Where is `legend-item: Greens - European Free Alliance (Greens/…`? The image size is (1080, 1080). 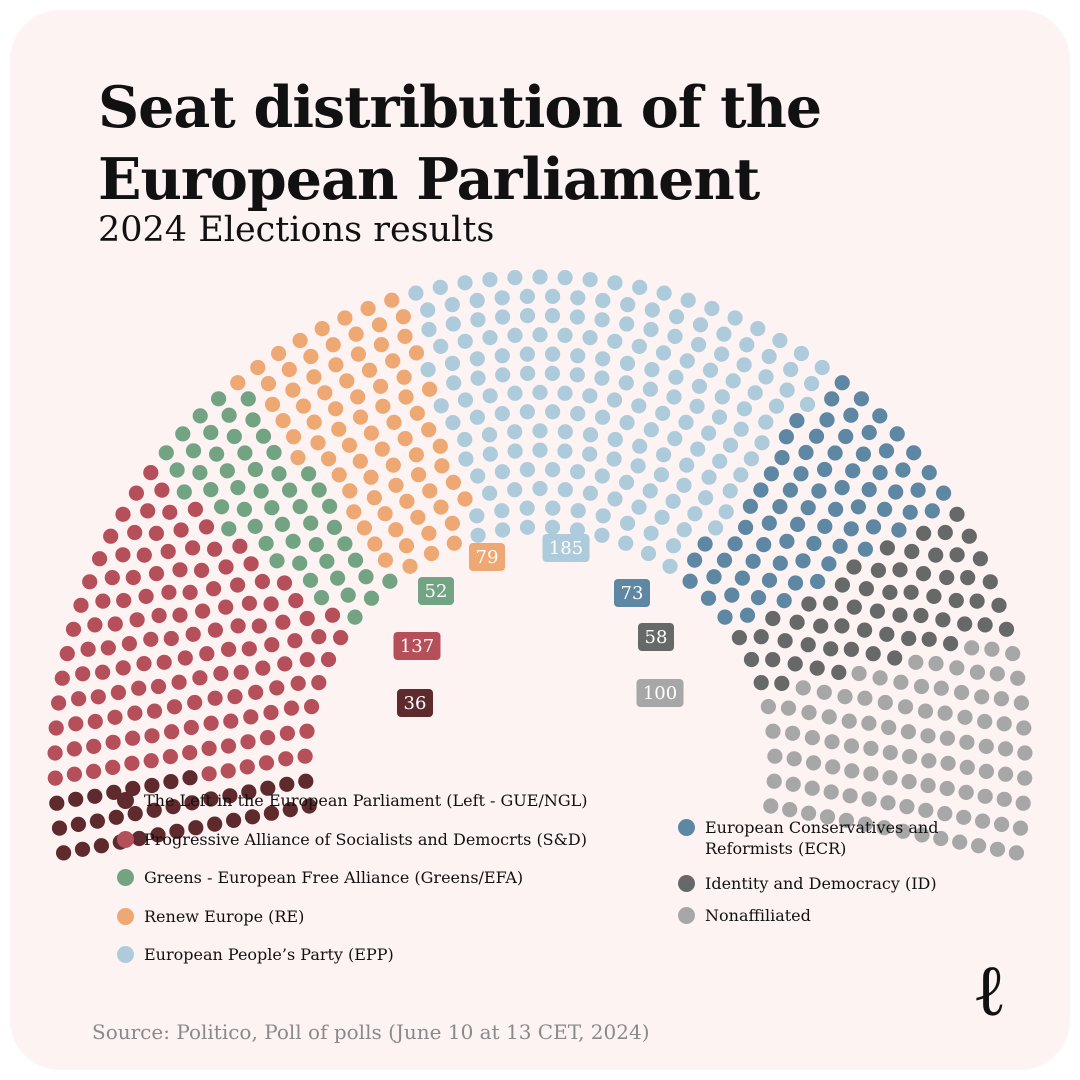
legend-item: Greens - European Free Alliance (Greens/… is located at coordinates (320, 877).